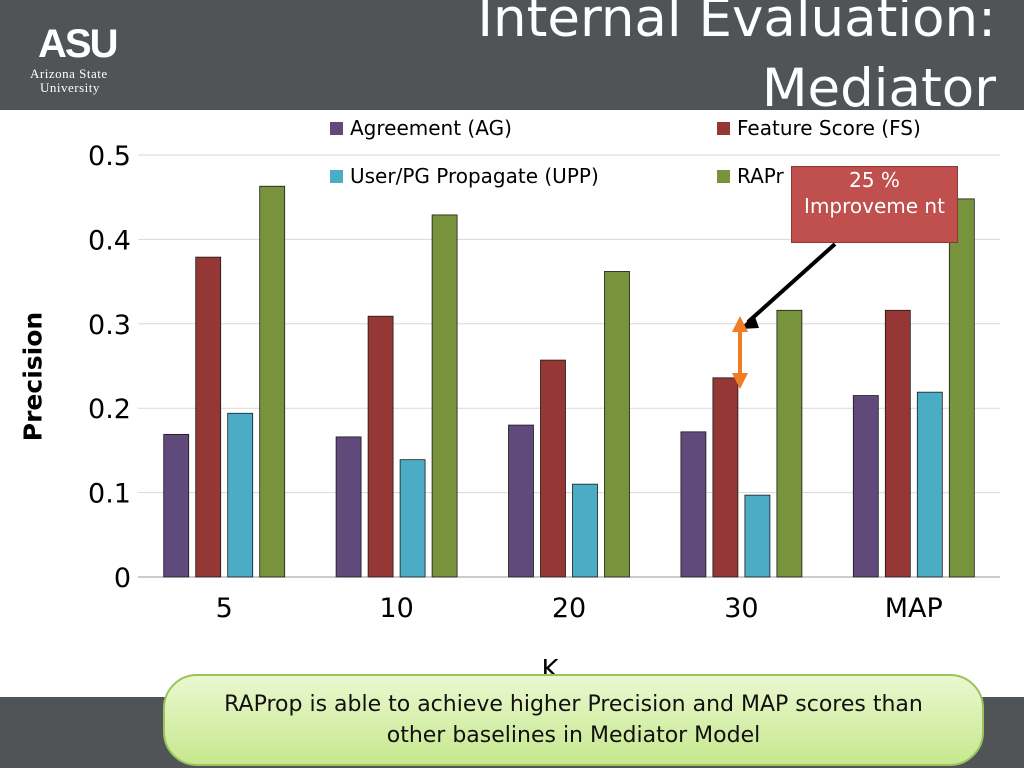 This screenshot has height=768, width=1024. Describe the element at coordinates (736, 59) in the screenshot. I see `slide-title: Internal Evaluation: Mediator` at that location.